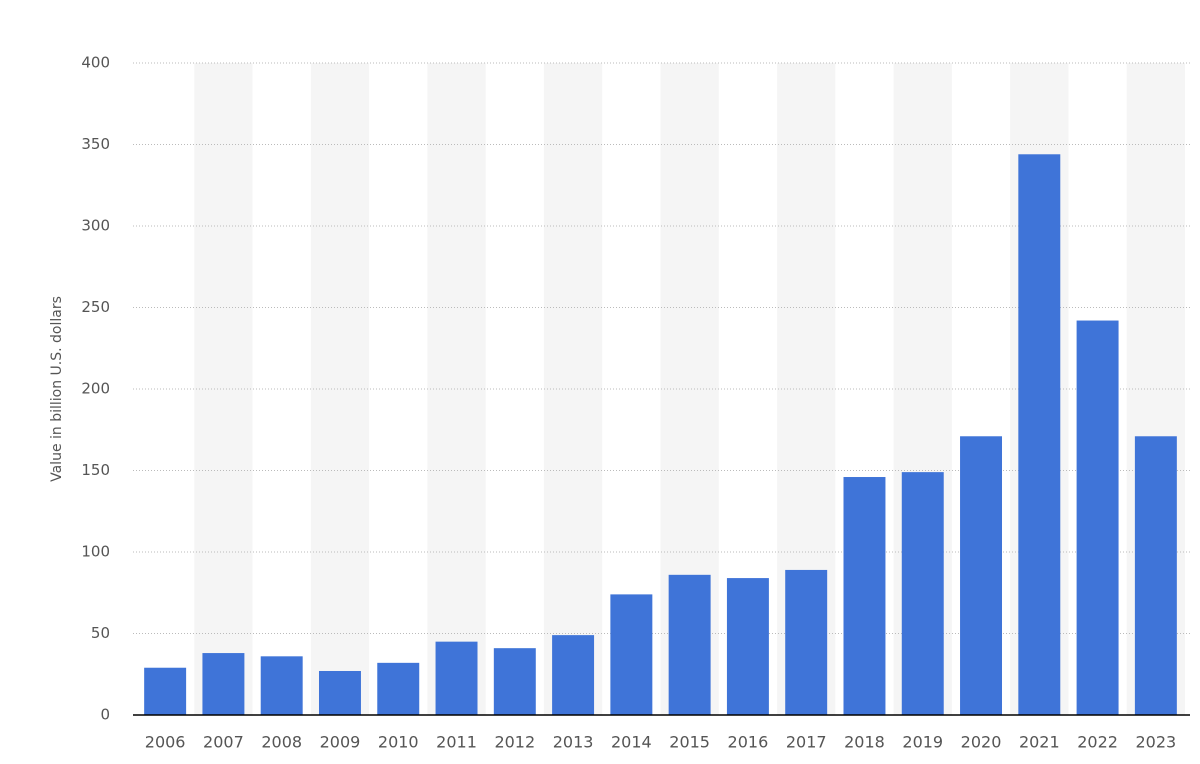  I want to click on x-tick-label: 2012, so click(514, 742).